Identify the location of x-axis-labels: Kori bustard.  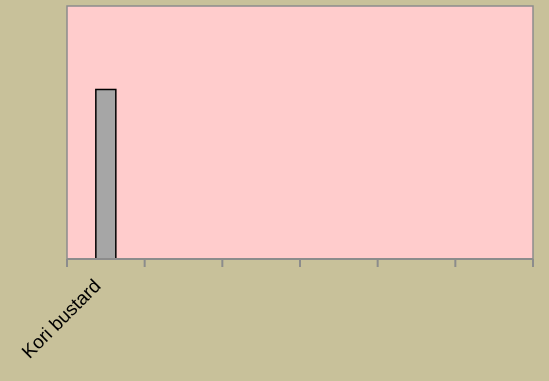
(61, 319).